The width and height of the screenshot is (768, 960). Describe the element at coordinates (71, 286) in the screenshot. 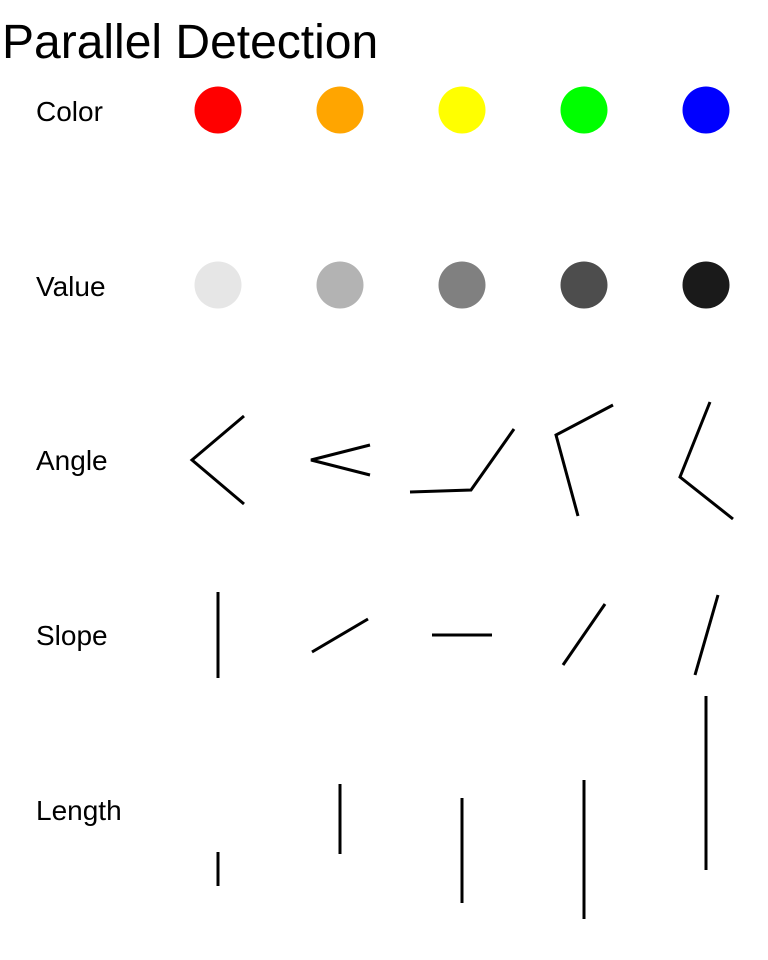

I see `value-row-label: Value` at that location.